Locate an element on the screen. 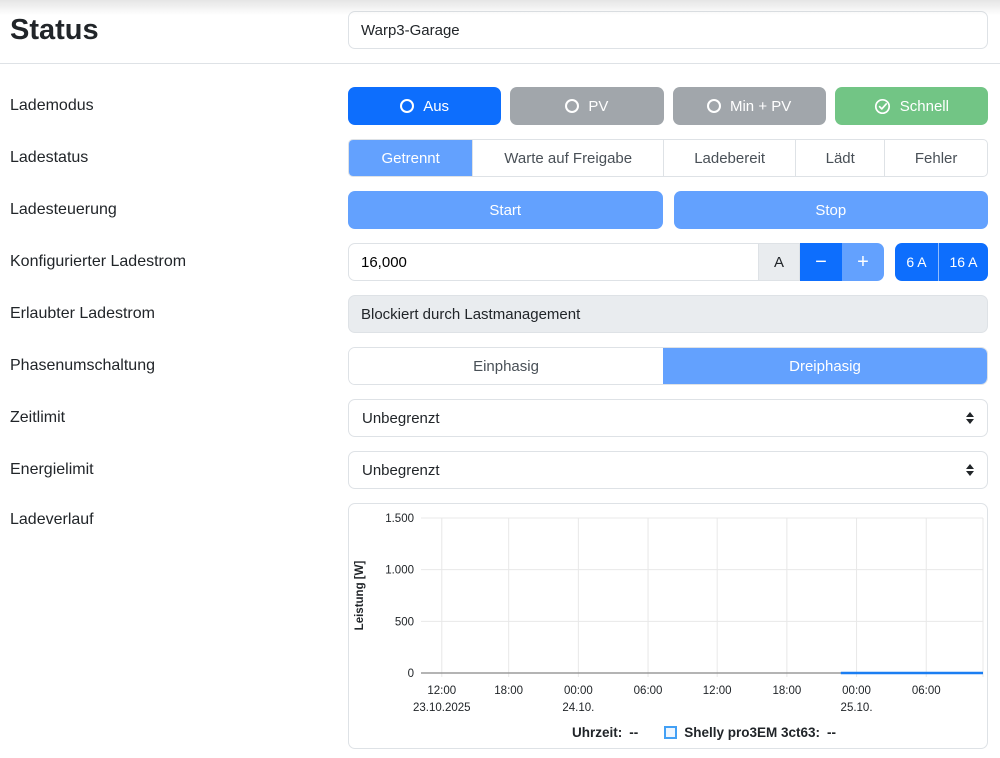  row-ladestrom: Konfigurierter Ladestrom A − + 6 A 16 A is located at coordinates (499, 262).